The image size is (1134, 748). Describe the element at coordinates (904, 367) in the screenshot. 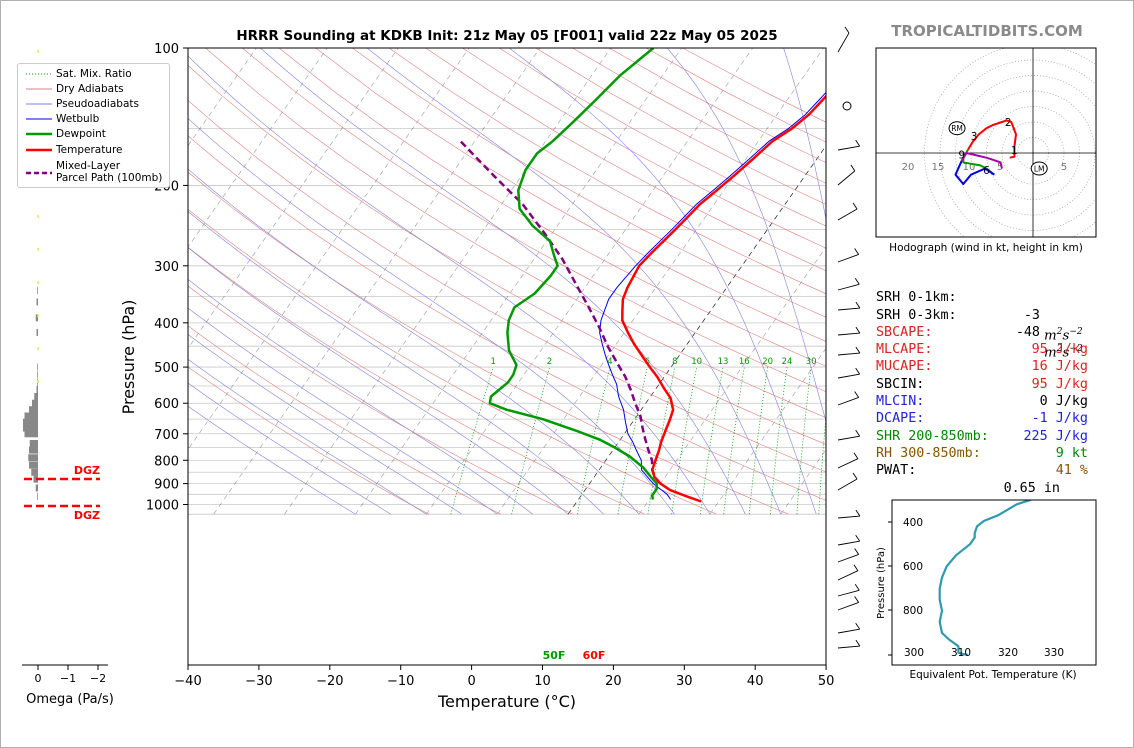

I see `stat-label: MUCAPE:` at that location.